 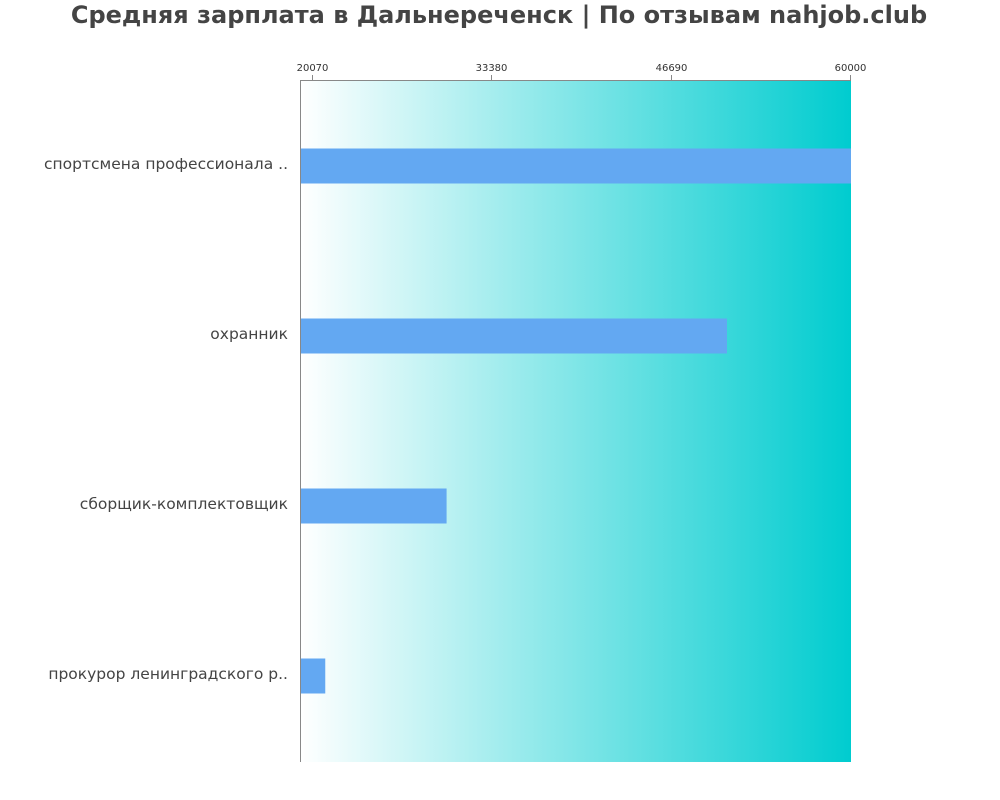 What do you see at coordinates (249, 334) in the screenshot?
I see `category-label-1: охранник` at bounding box center [249, 334].